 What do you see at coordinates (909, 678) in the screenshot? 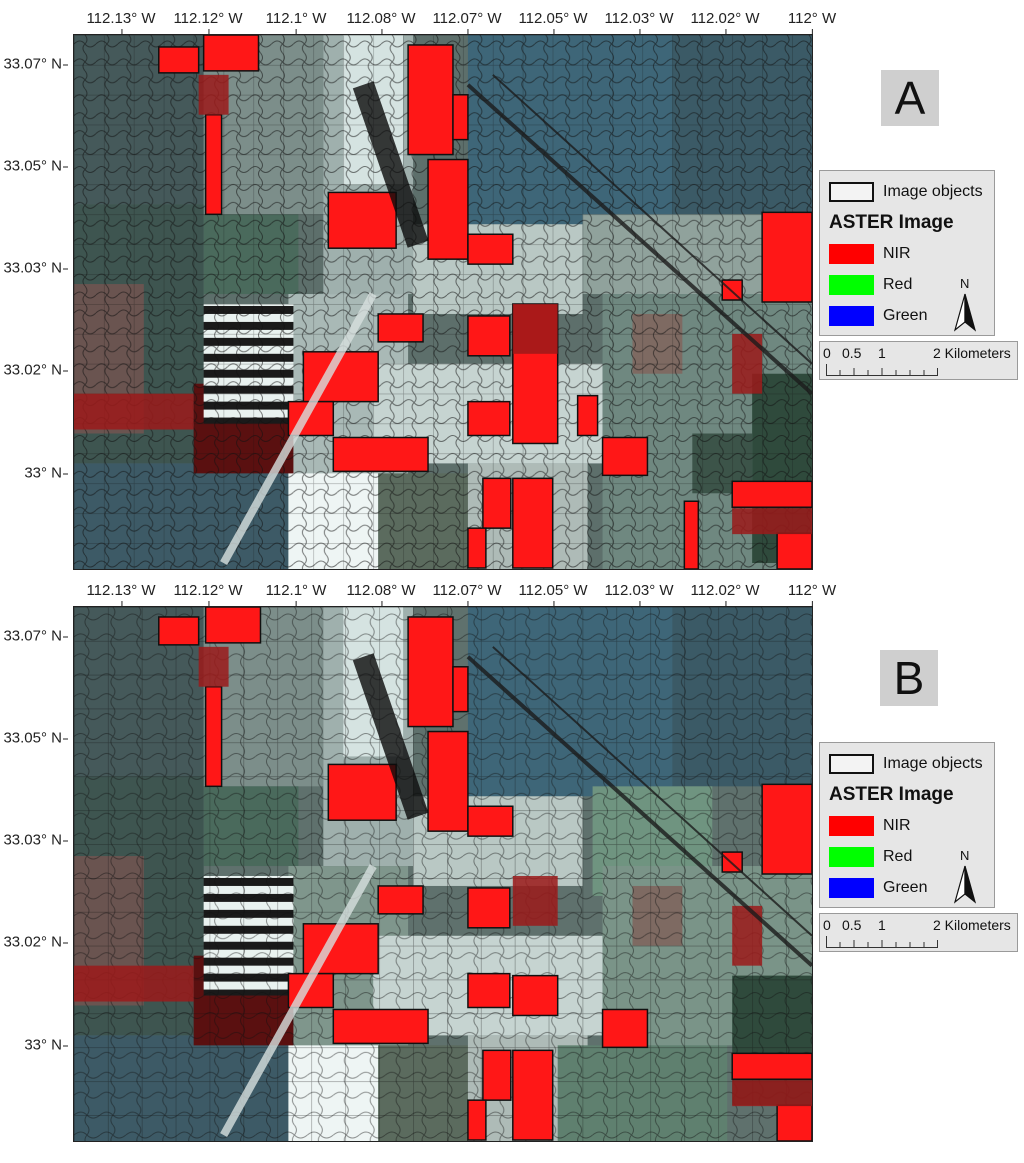
I see `panel-letter: B` at bounding box center [909, 678].